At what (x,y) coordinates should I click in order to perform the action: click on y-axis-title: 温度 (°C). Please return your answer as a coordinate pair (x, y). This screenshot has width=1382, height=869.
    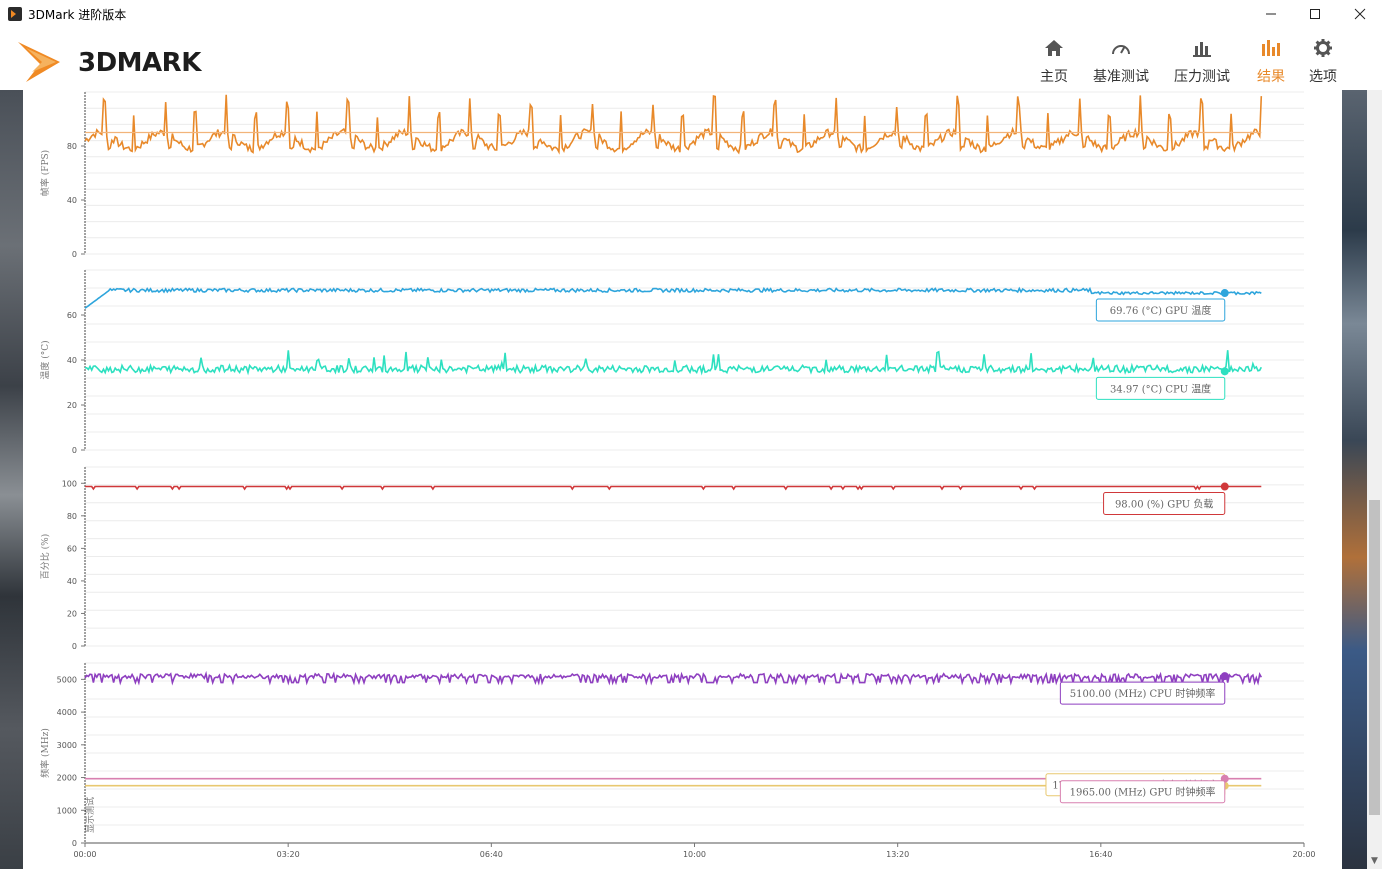
    Looking at the image, I should click on (45, 359).